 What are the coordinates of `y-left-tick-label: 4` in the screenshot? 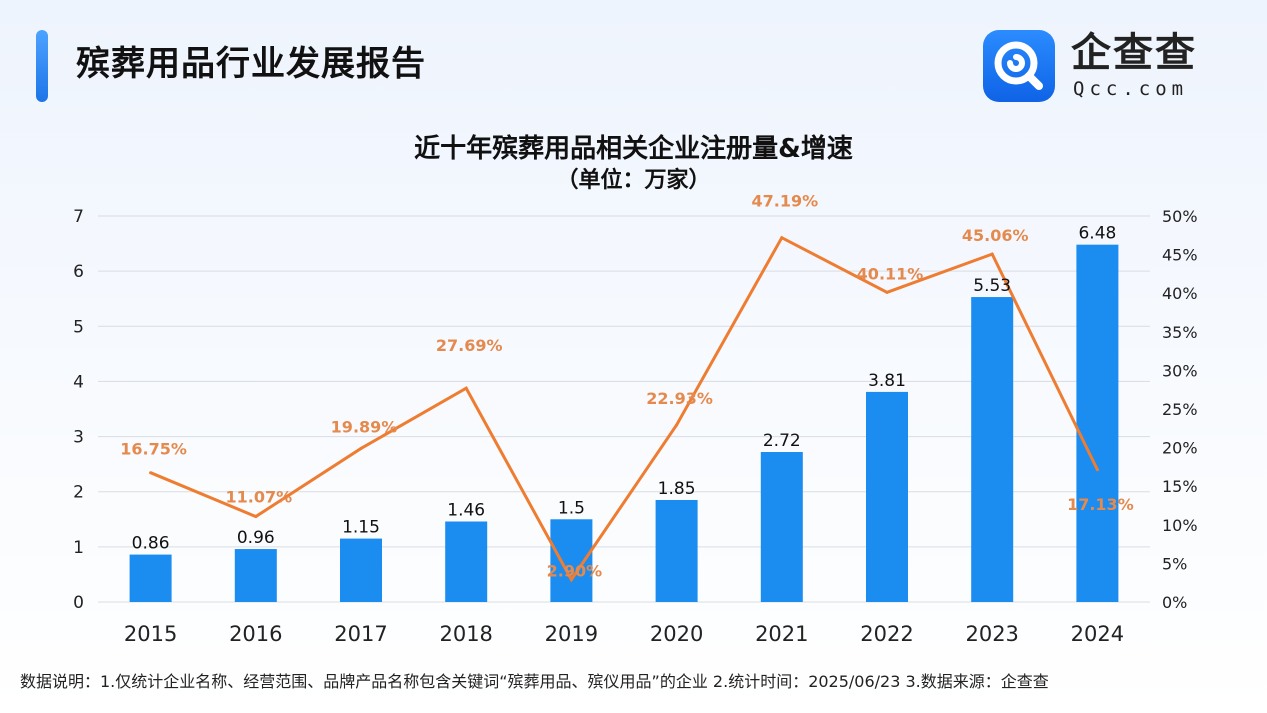 It's located at (78, 382).